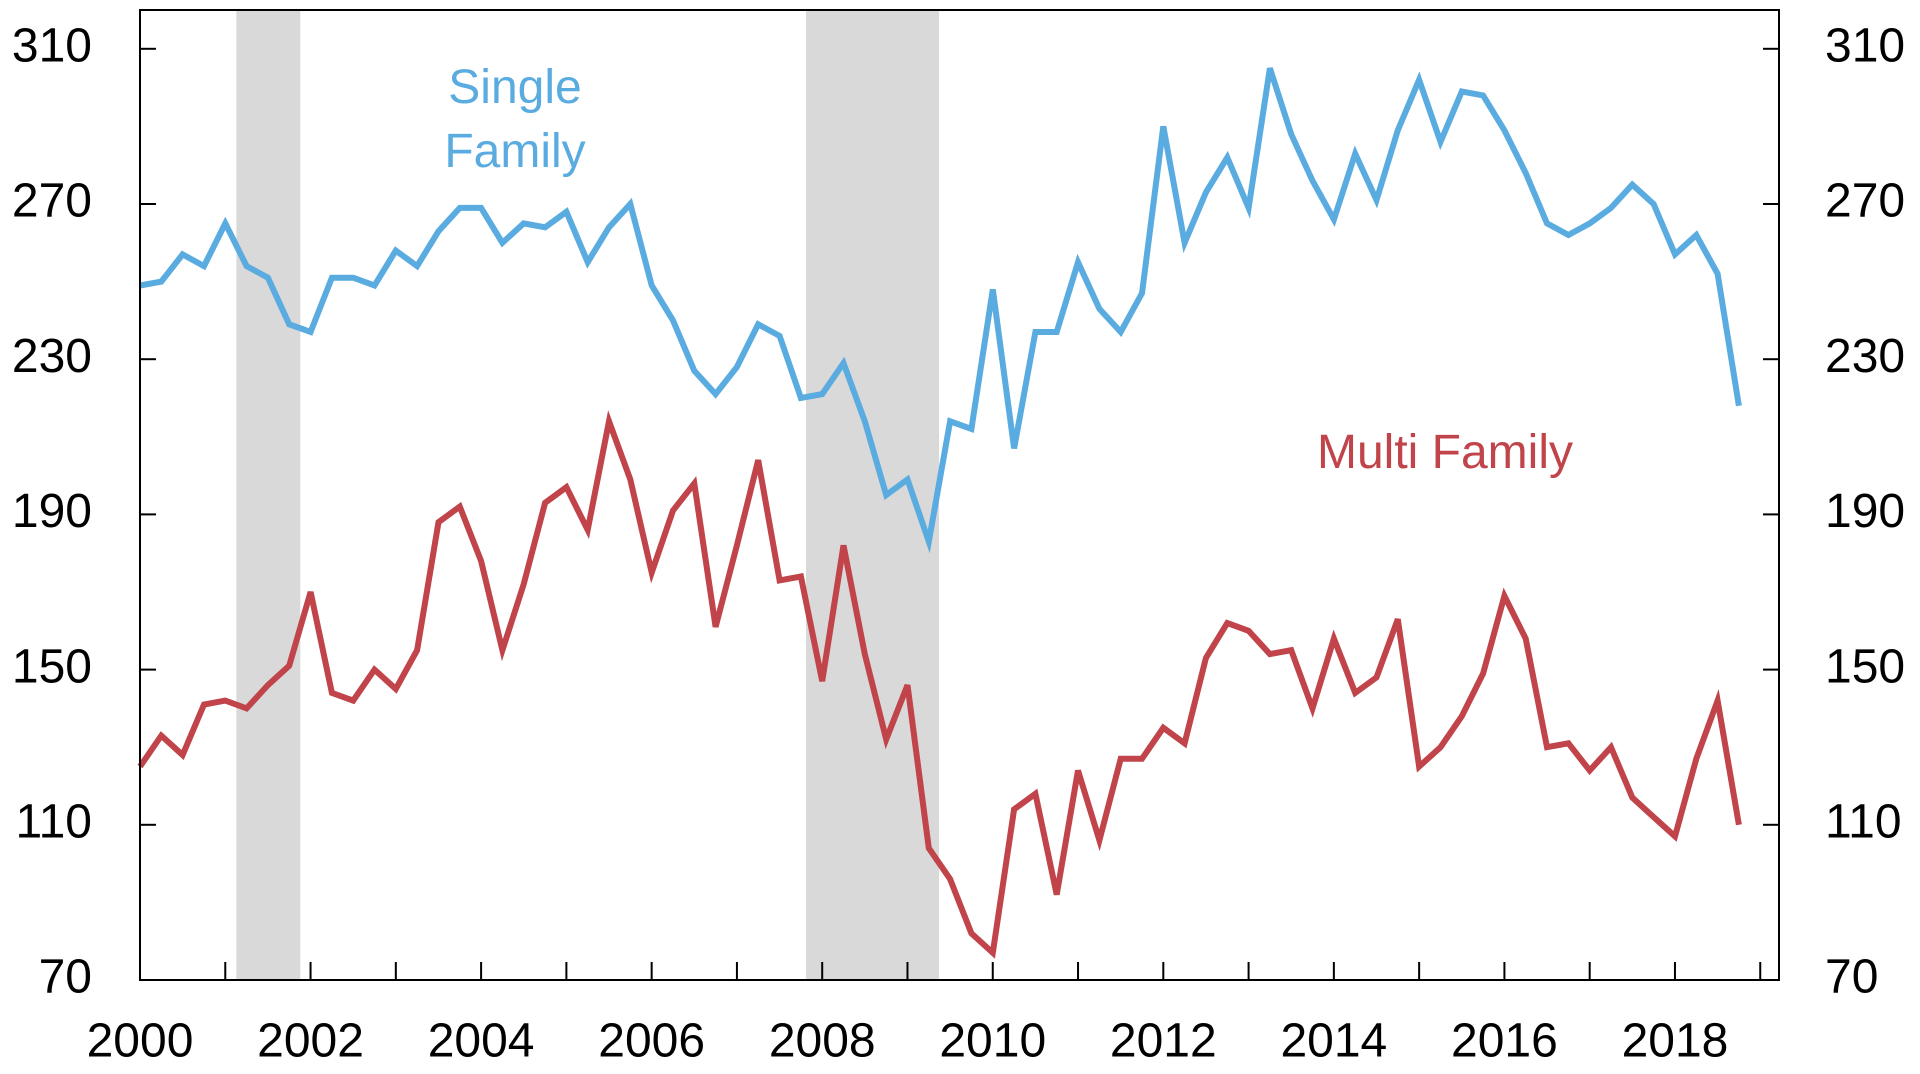  I want to click on y2-tick-label: 190, so click(1865, 511).